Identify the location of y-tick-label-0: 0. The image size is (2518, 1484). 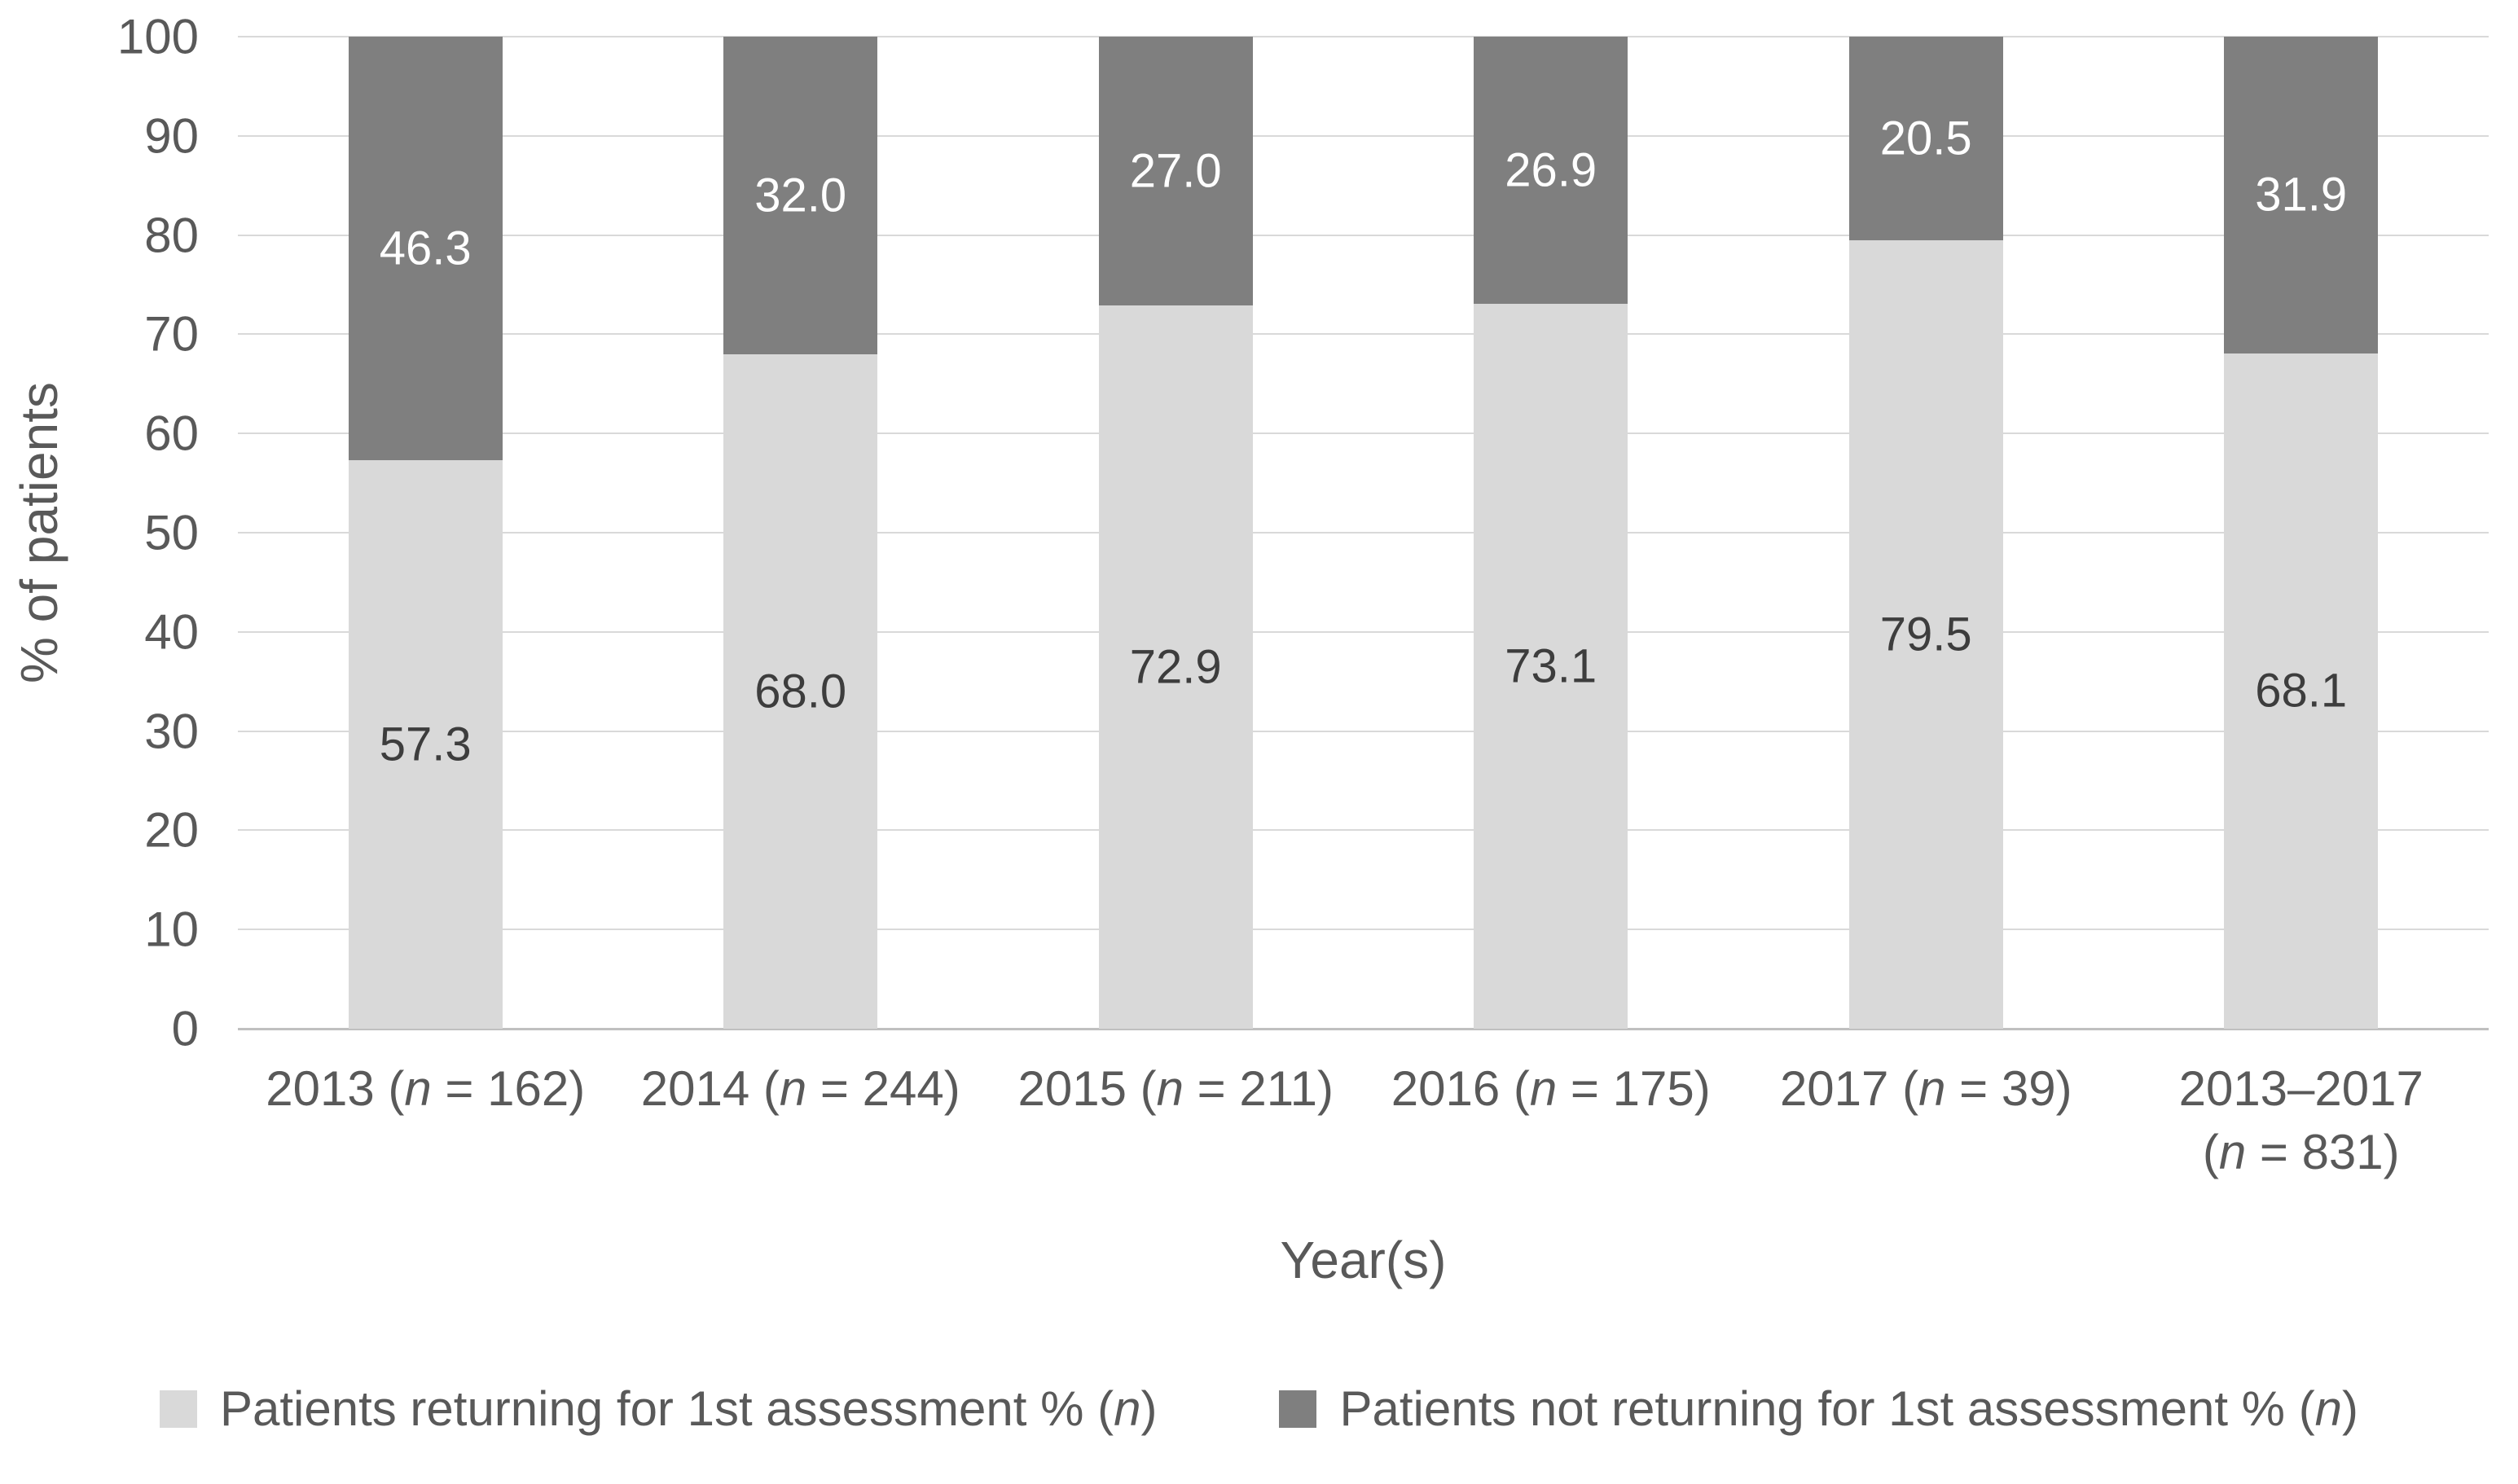
(185, 1028).